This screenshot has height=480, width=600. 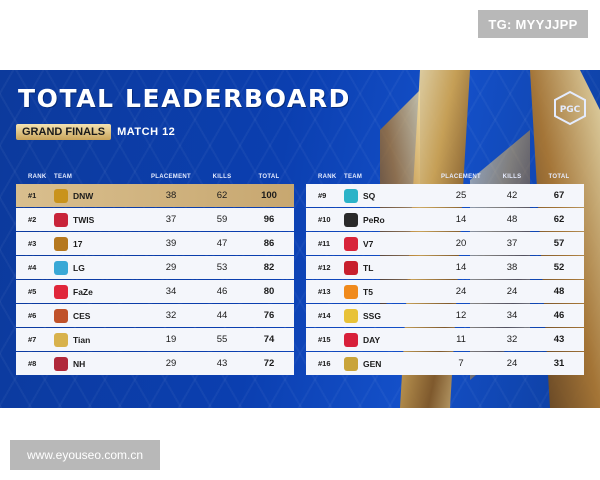 I want to click on total-cell: 80, so click(x=269, y=291).